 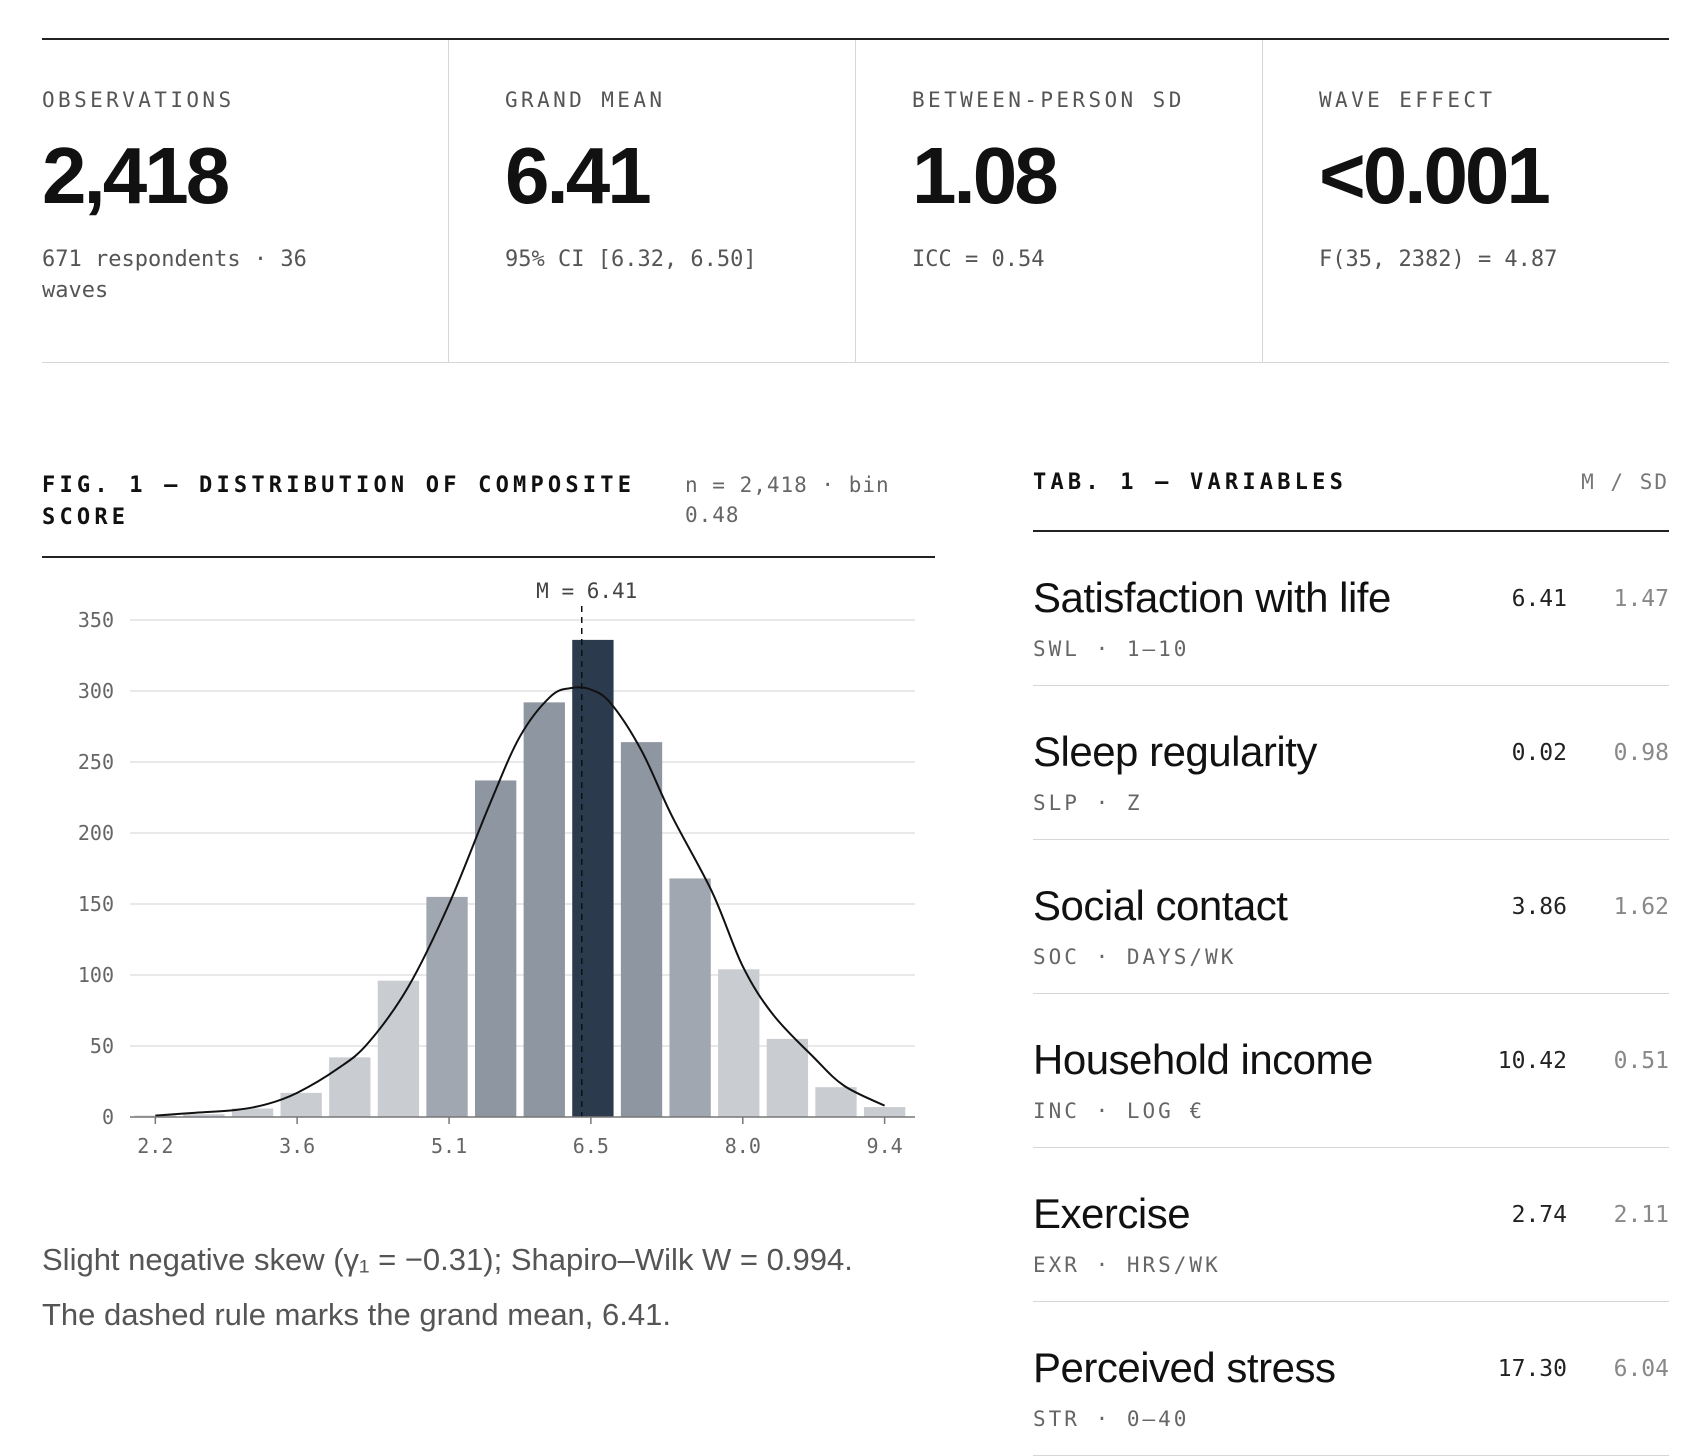 What do you see at coordinates (1127, 1265) in the screenshot?
I see `variable-code: EXR · HRS/WK` at bounding box center [1127, 1265].